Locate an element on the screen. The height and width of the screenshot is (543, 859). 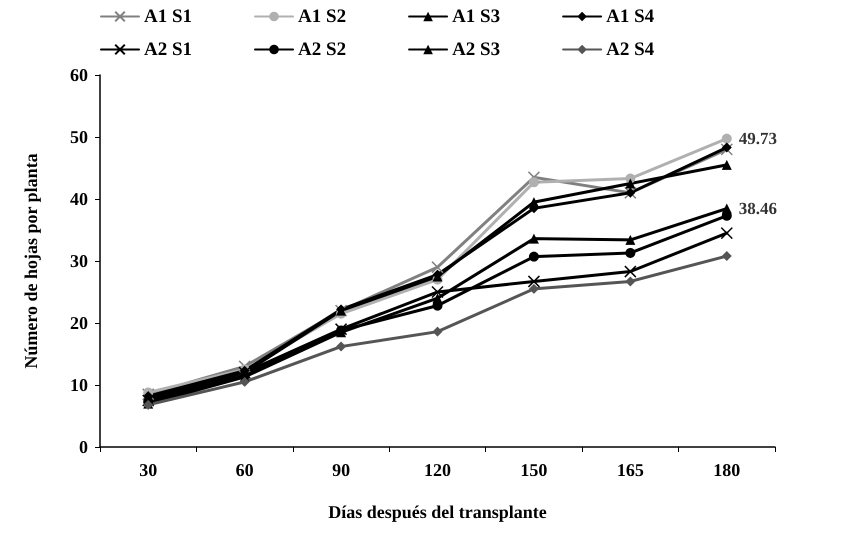
y-tick-label: 60 is located at coordinates (79, 75).